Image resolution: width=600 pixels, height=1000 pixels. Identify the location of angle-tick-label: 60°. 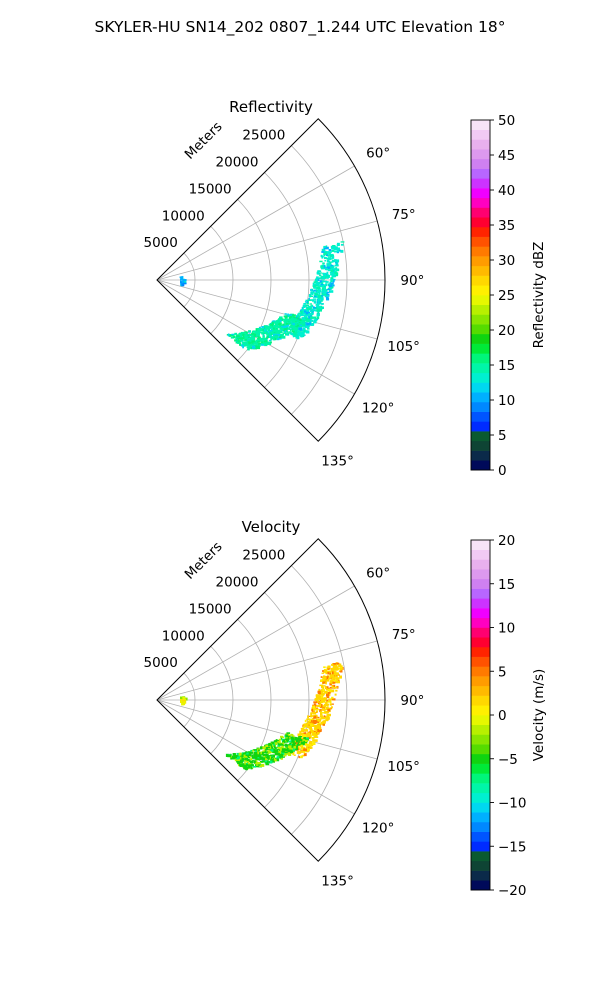
(378, 573).